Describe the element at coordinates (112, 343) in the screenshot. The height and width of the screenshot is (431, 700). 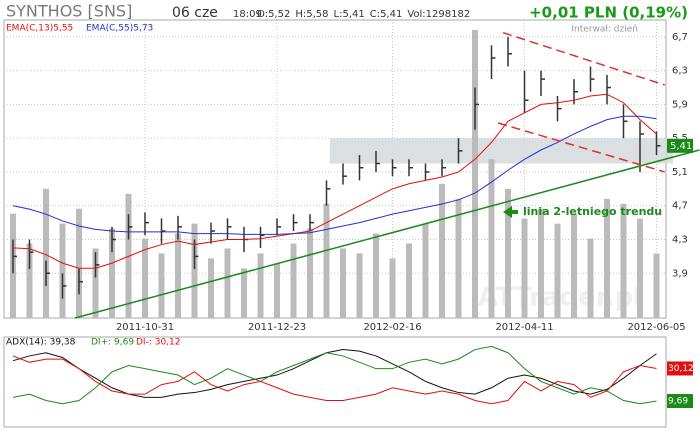
I see `legend-entry: DI+: 9,69` at that location.